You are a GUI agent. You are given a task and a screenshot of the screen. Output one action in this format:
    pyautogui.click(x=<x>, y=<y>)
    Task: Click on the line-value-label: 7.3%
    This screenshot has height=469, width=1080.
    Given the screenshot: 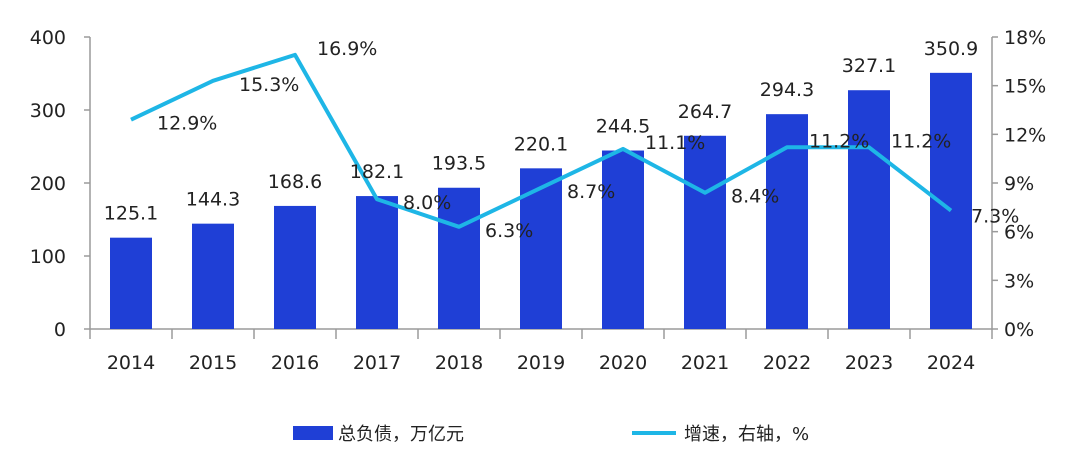 What is the action you would take?
    pyautogui.click(x=995, y=217)
    